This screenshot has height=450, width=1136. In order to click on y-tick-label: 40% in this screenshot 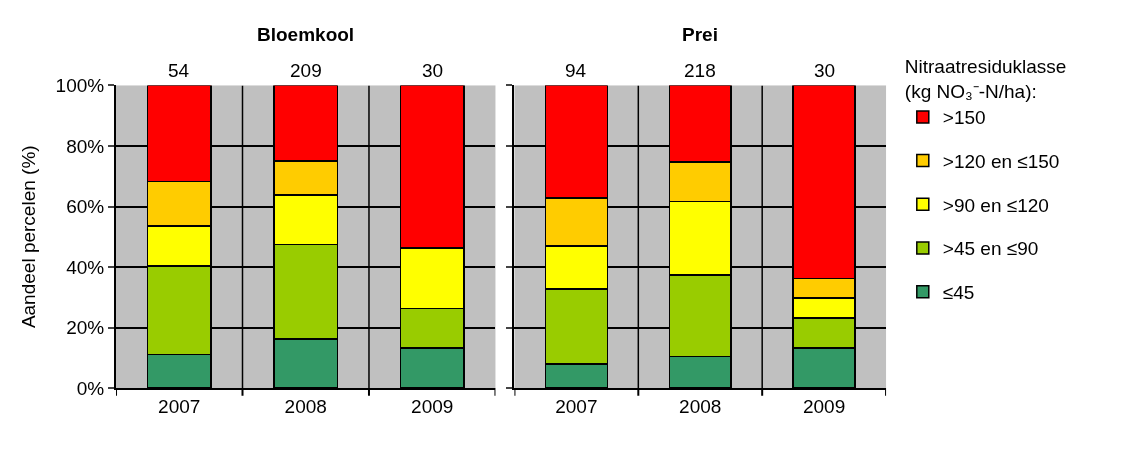, I will do `click(85, 267)`.